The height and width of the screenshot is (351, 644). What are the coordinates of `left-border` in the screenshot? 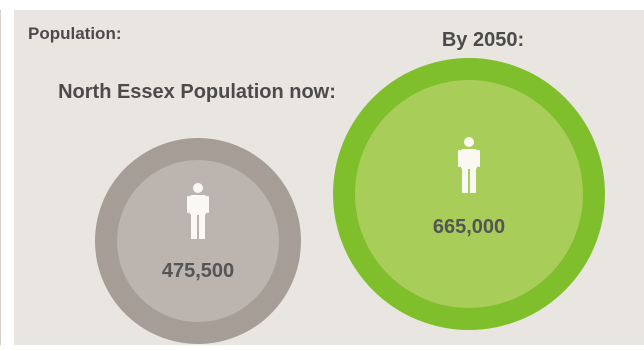 It's located at (0, 177).